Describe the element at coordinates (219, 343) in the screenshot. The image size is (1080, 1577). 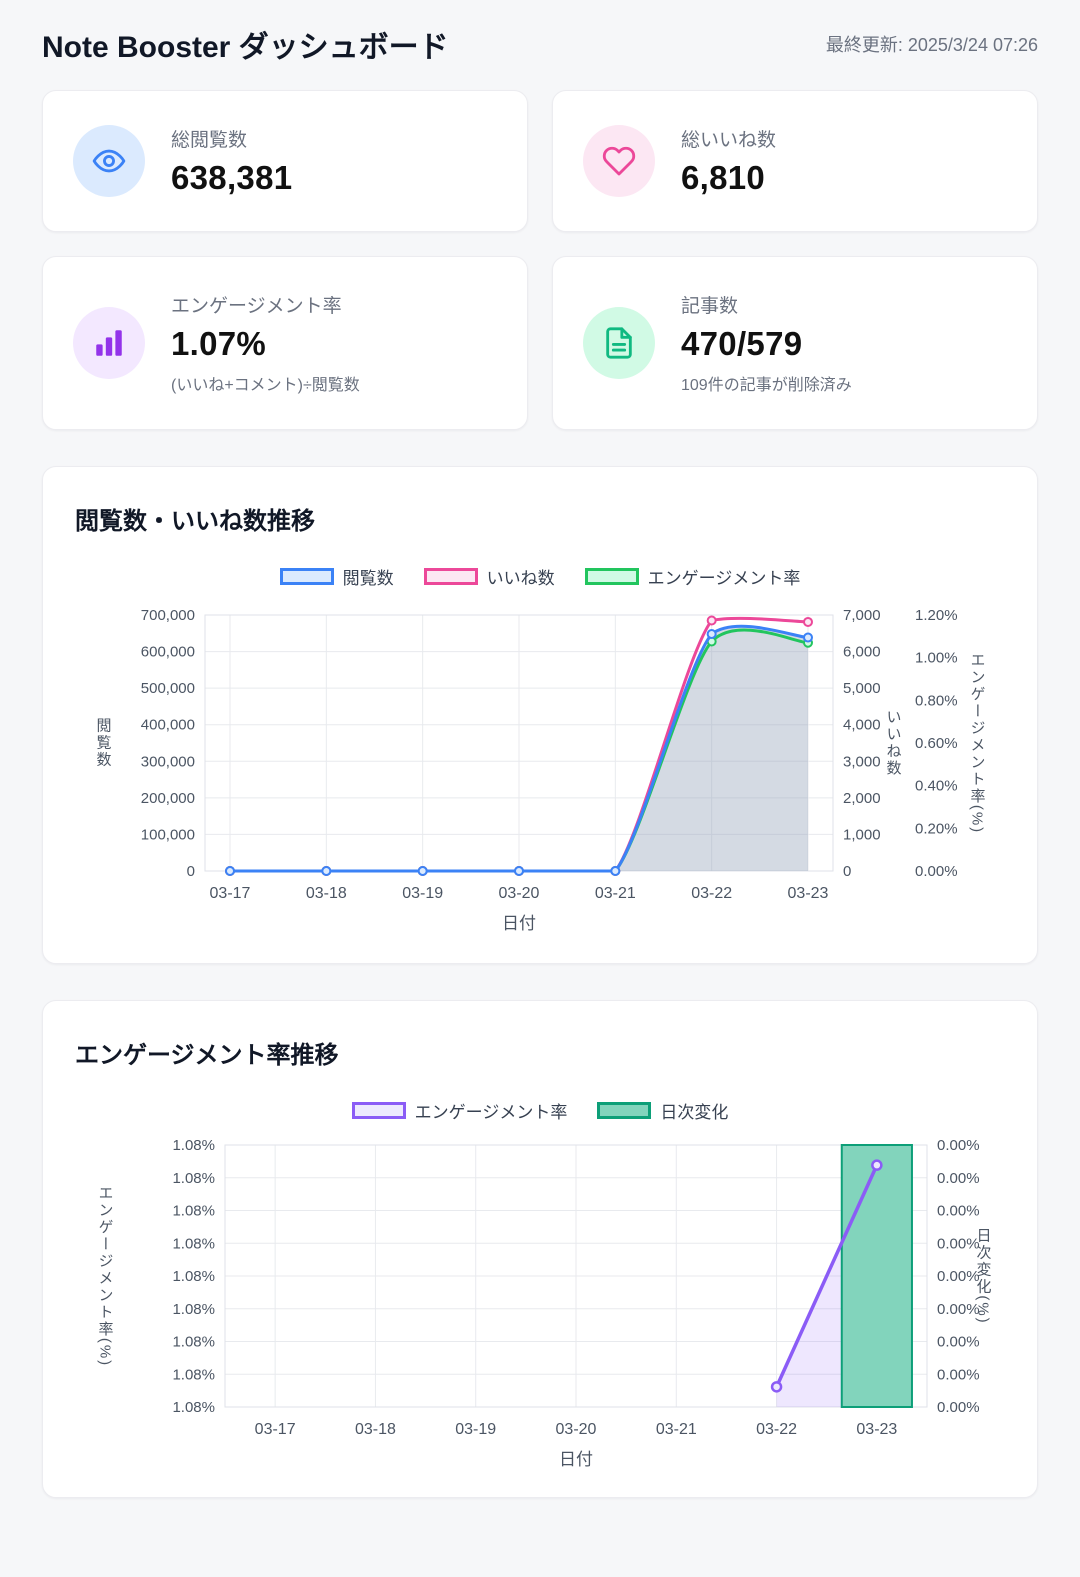
I see `stat-value: 1.07%` at that location.